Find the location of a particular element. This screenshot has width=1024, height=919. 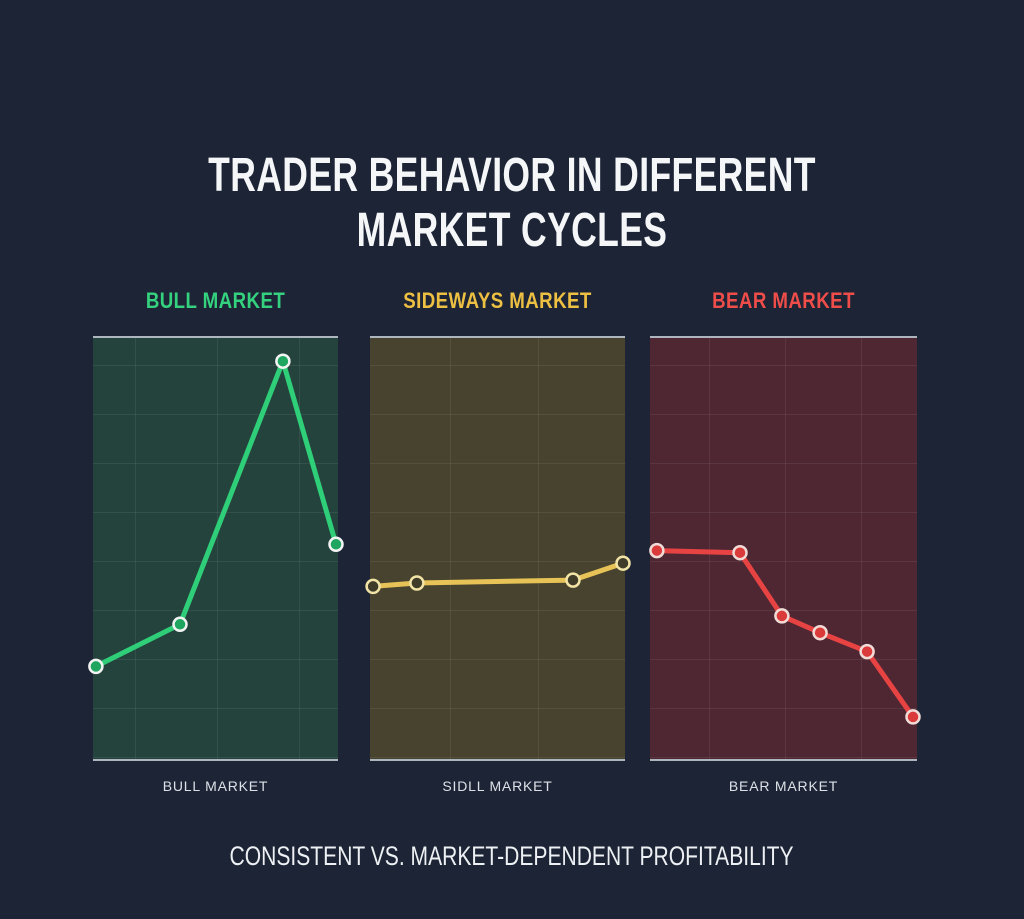

sideways-market-plot-area is located at coordinates (498, 548).